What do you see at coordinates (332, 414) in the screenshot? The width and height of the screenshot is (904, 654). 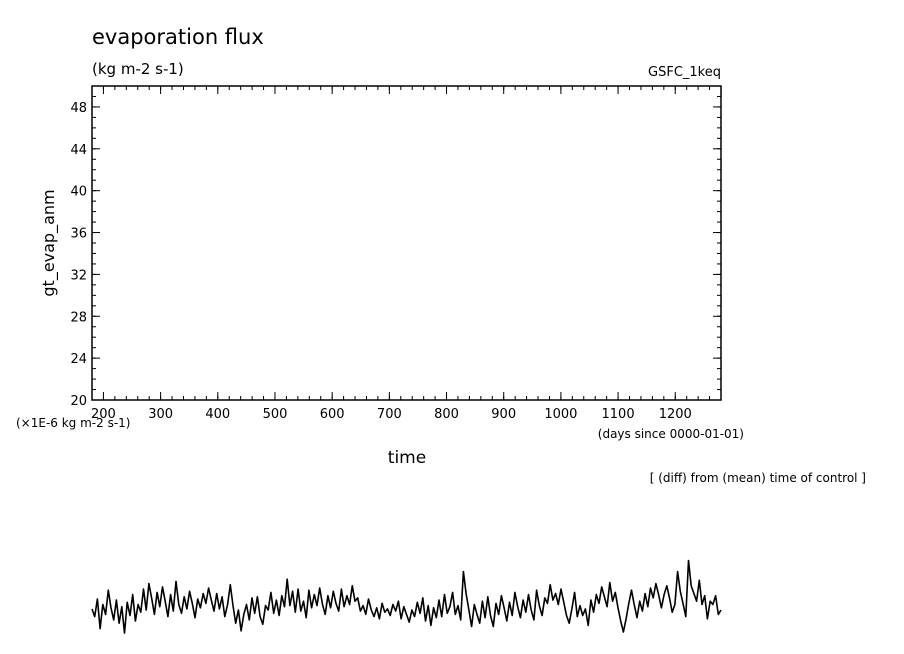 I see `x-tick-label: 600` at bounding box center [332, 414].